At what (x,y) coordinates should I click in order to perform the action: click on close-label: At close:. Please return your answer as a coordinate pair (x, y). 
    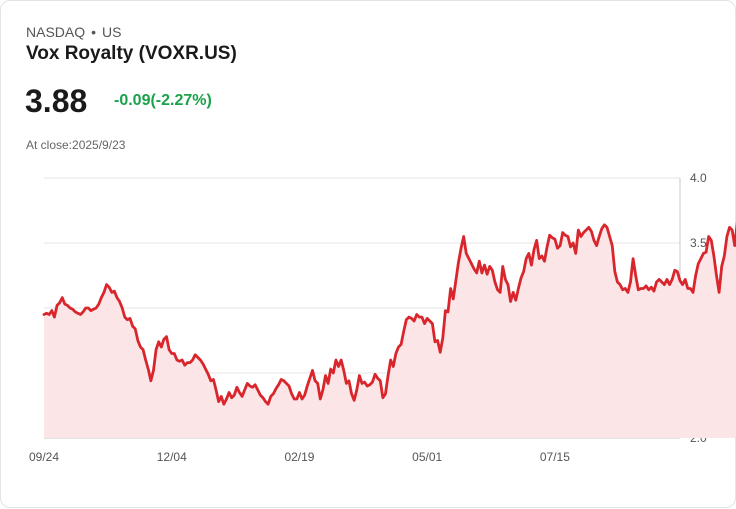
    Looking at the image, I should click on (49, 145).